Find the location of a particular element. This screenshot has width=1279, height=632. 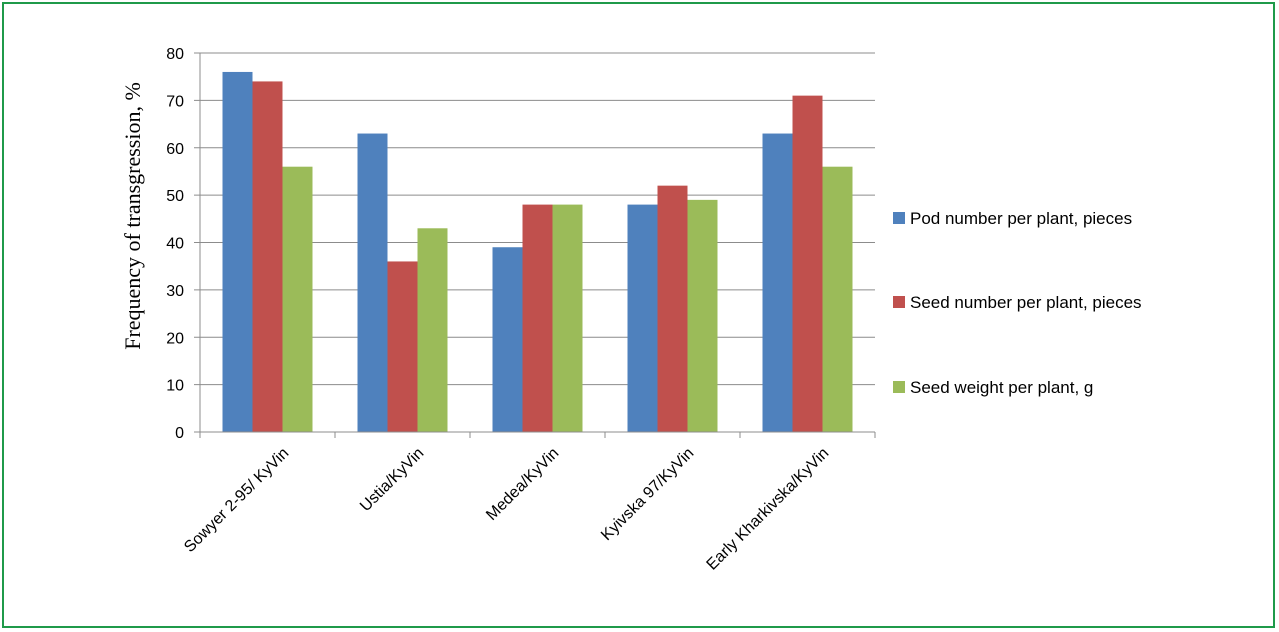

y-tick-label: 0 is located at coordinates (179, 433).